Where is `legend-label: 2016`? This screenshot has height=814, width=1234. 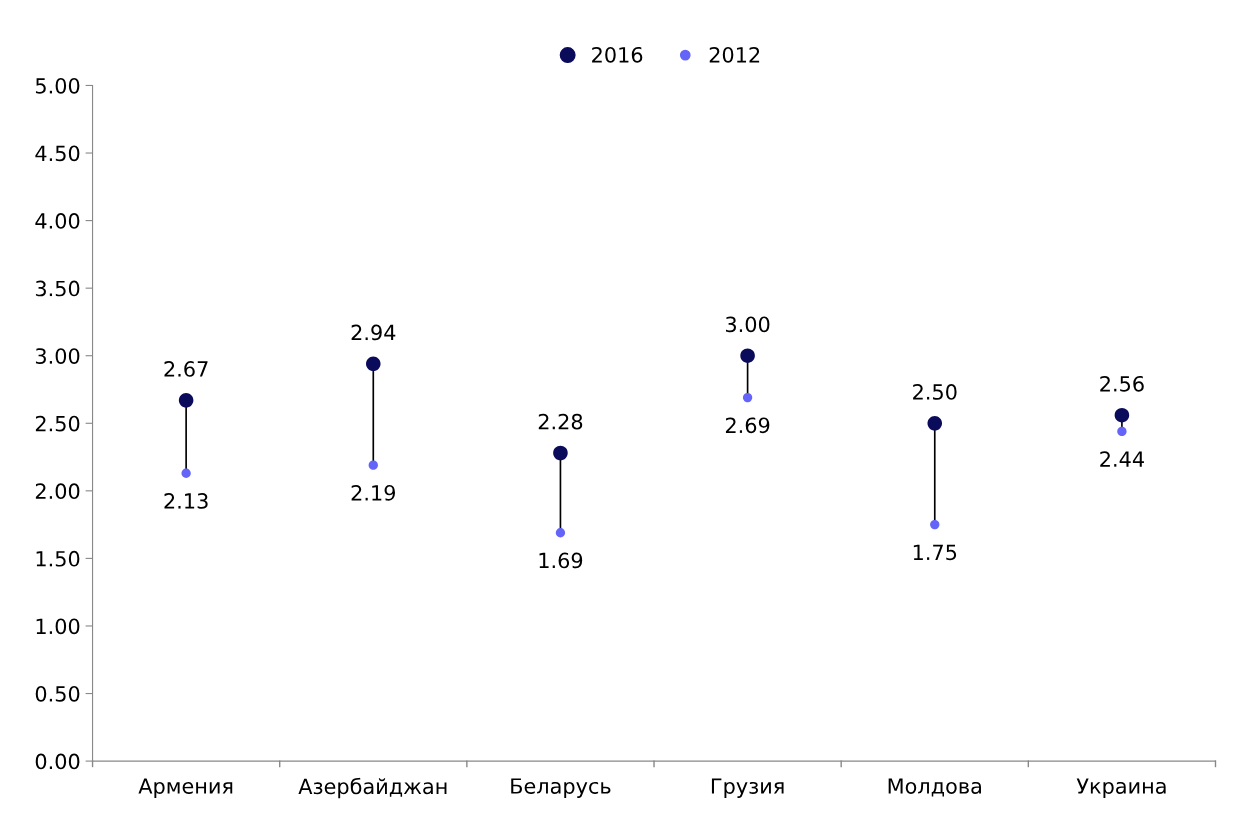
legend-label: 2016 is located at coordinates (617, 54).